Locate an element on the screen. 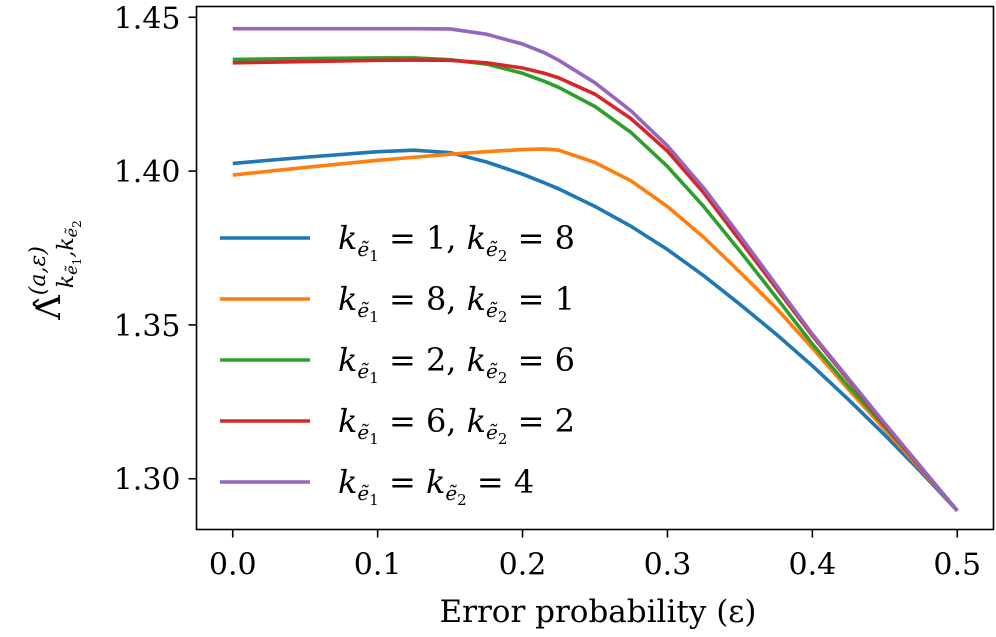  y-axis: 1.30 1.35 1.40 1.45 is located at coordinates (155, 249).